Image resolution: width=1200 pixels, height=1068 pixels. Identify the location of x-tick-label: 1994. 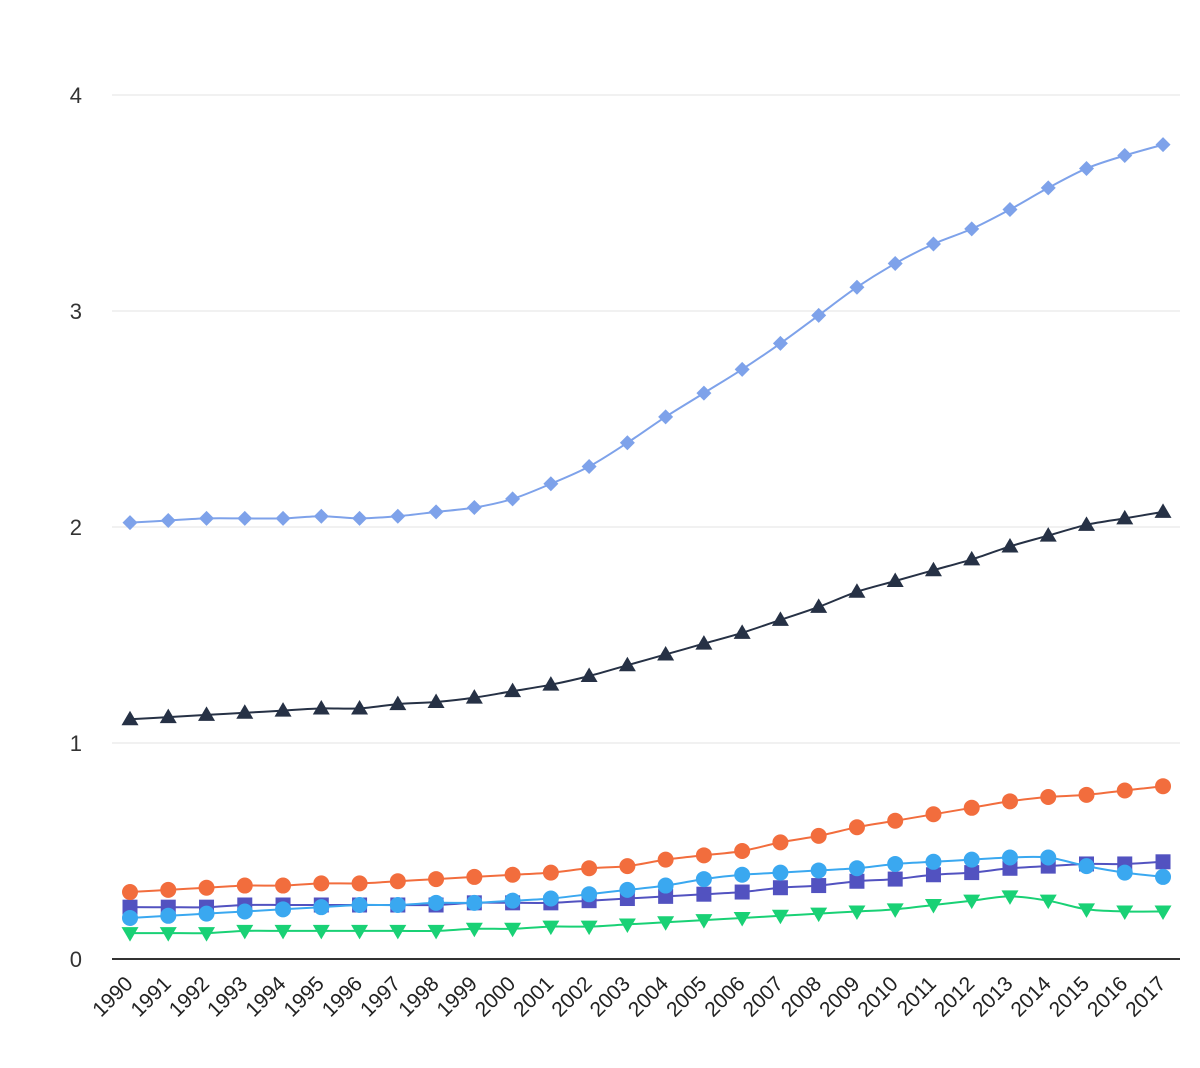
(266, 997).